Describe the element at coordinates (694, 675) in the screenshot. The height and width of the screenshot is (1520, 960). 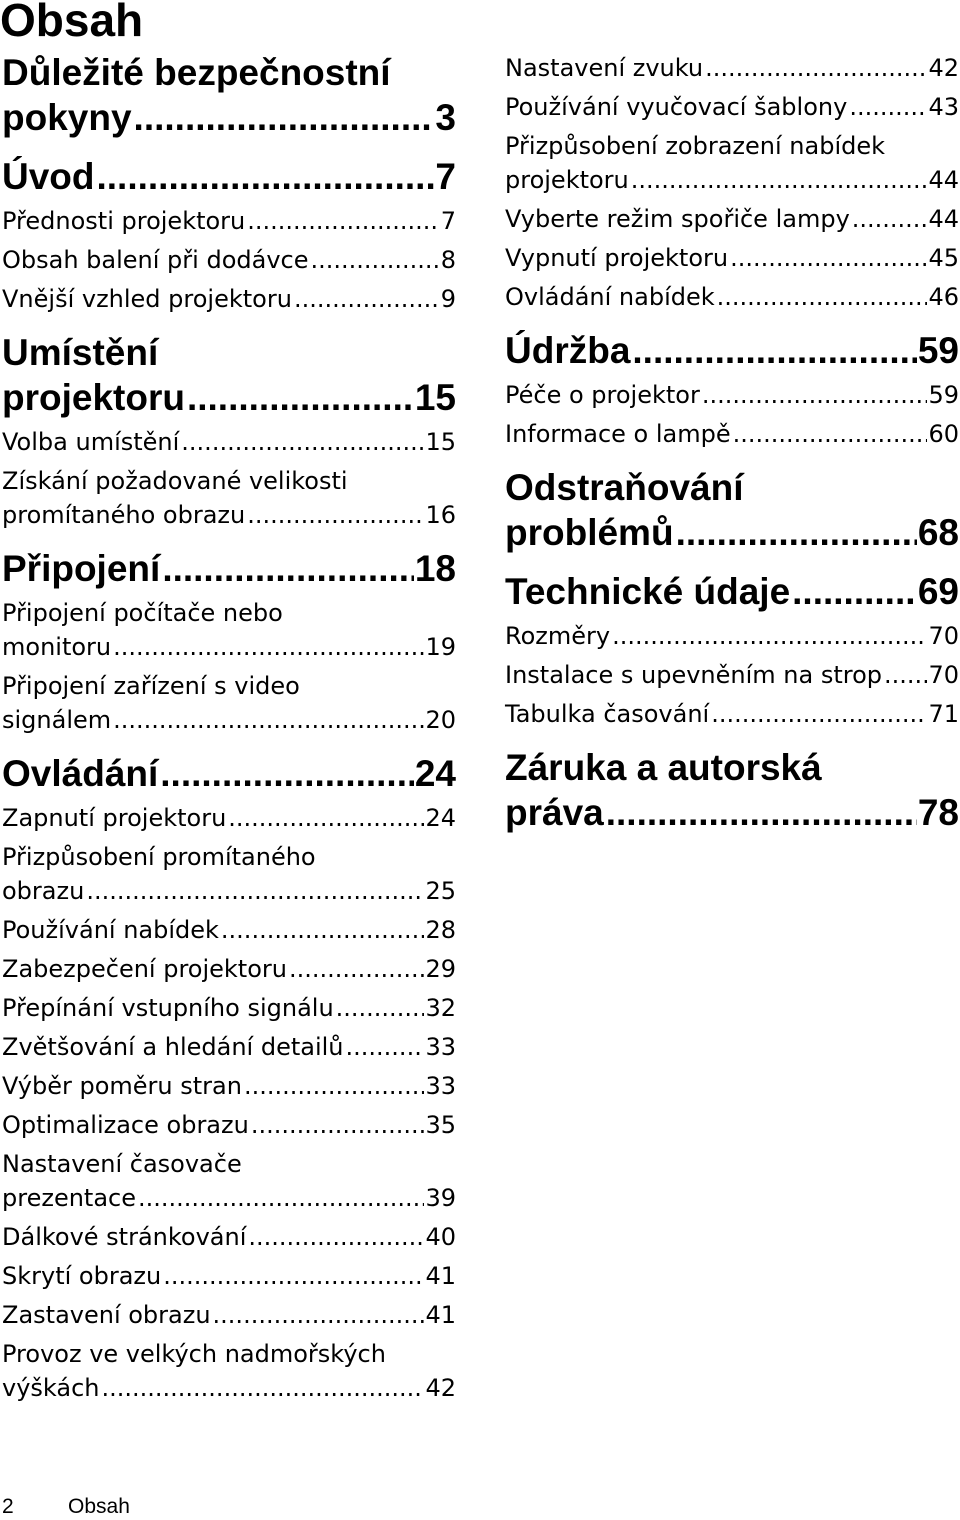
I see `toc-entry-title-line: Instalace s upevněním na strop` at that location.